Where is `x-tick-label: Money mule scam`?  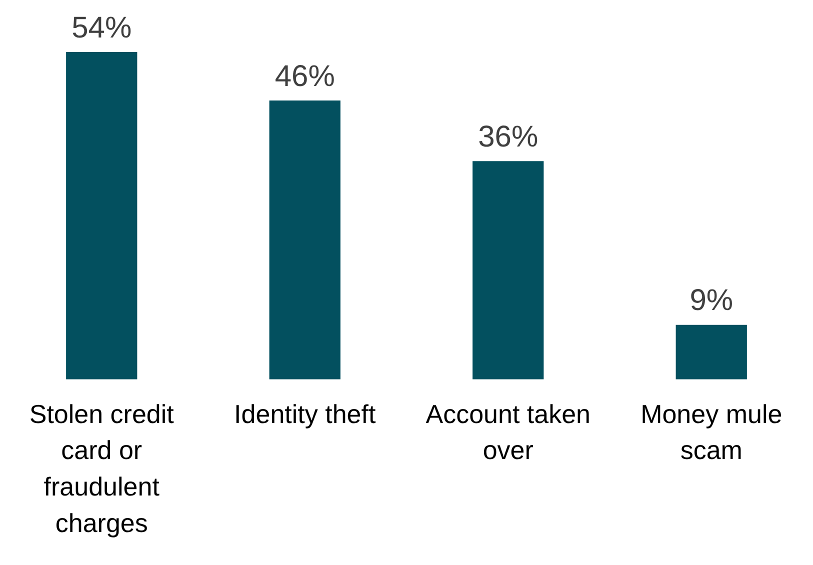 x-tick-label: Money mule scam is located at coordinates (711, 432).